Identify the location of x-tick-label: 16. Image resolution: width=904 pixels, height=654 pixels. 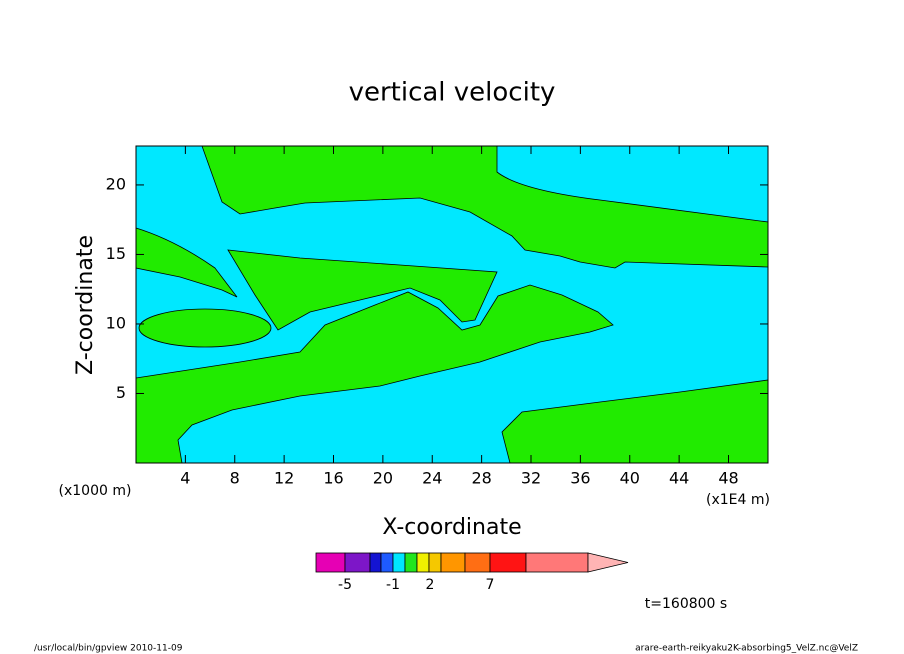
(333, 478).